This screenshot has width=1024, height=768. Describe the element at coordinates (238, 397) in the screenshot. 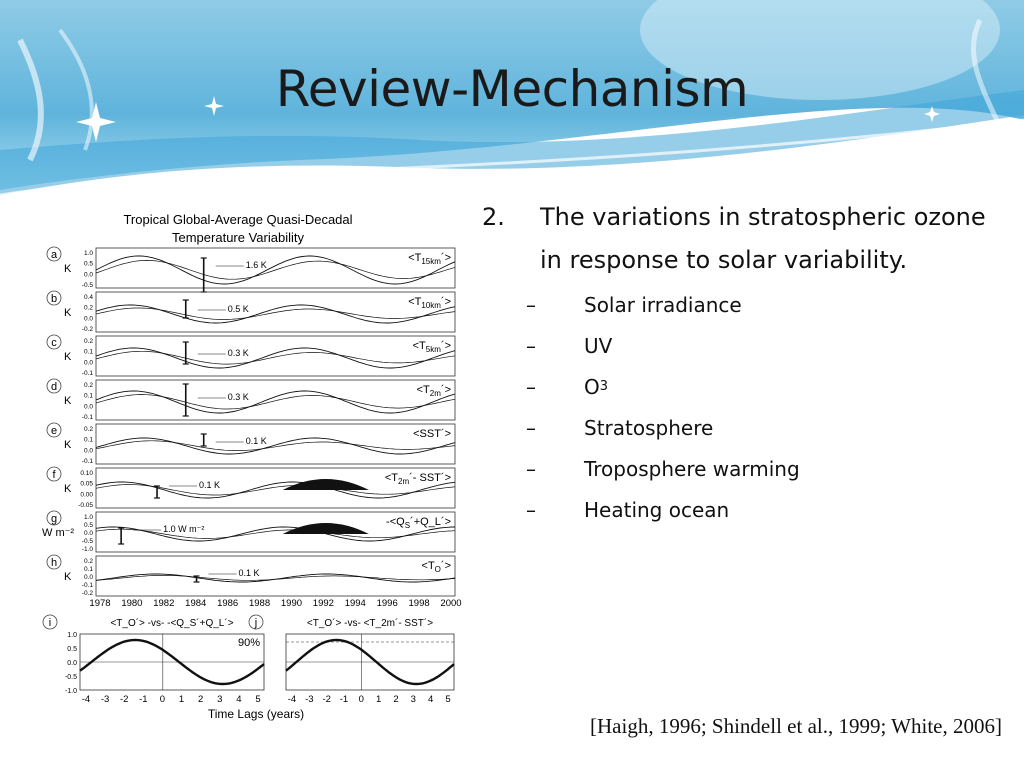

I see `amplitude-label: 0.3 K` at that location.